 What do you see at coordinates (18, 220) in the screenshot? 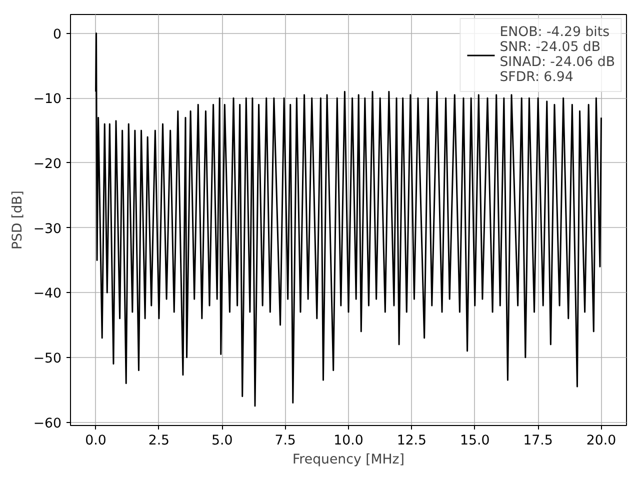
I see `y-axis-title: PSD [dB]` at bounding box center [18, 220].